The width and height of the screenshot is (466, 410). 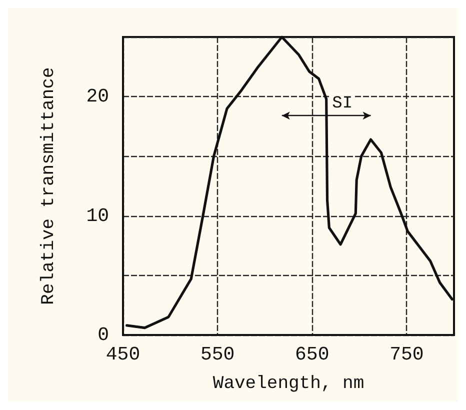 I want to click on y-tick-label: 20, so click(x=97, y=97).